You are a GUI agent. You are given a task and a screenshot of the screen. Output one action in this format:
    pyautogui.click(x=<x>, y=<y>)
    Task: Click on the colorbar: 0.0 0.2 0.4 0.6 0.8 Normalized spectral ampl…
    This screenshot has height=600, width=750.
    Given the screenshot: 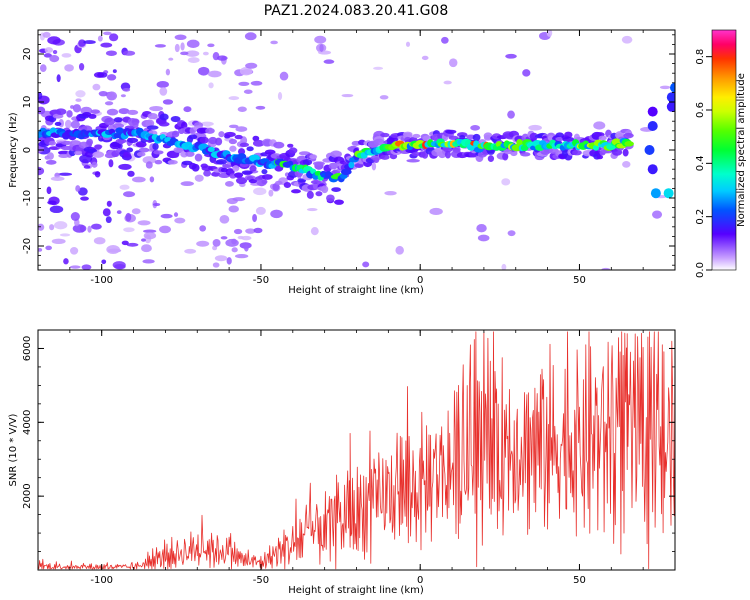 What is the action you would take?
    pyautogui.click(x=721, y=153)
    